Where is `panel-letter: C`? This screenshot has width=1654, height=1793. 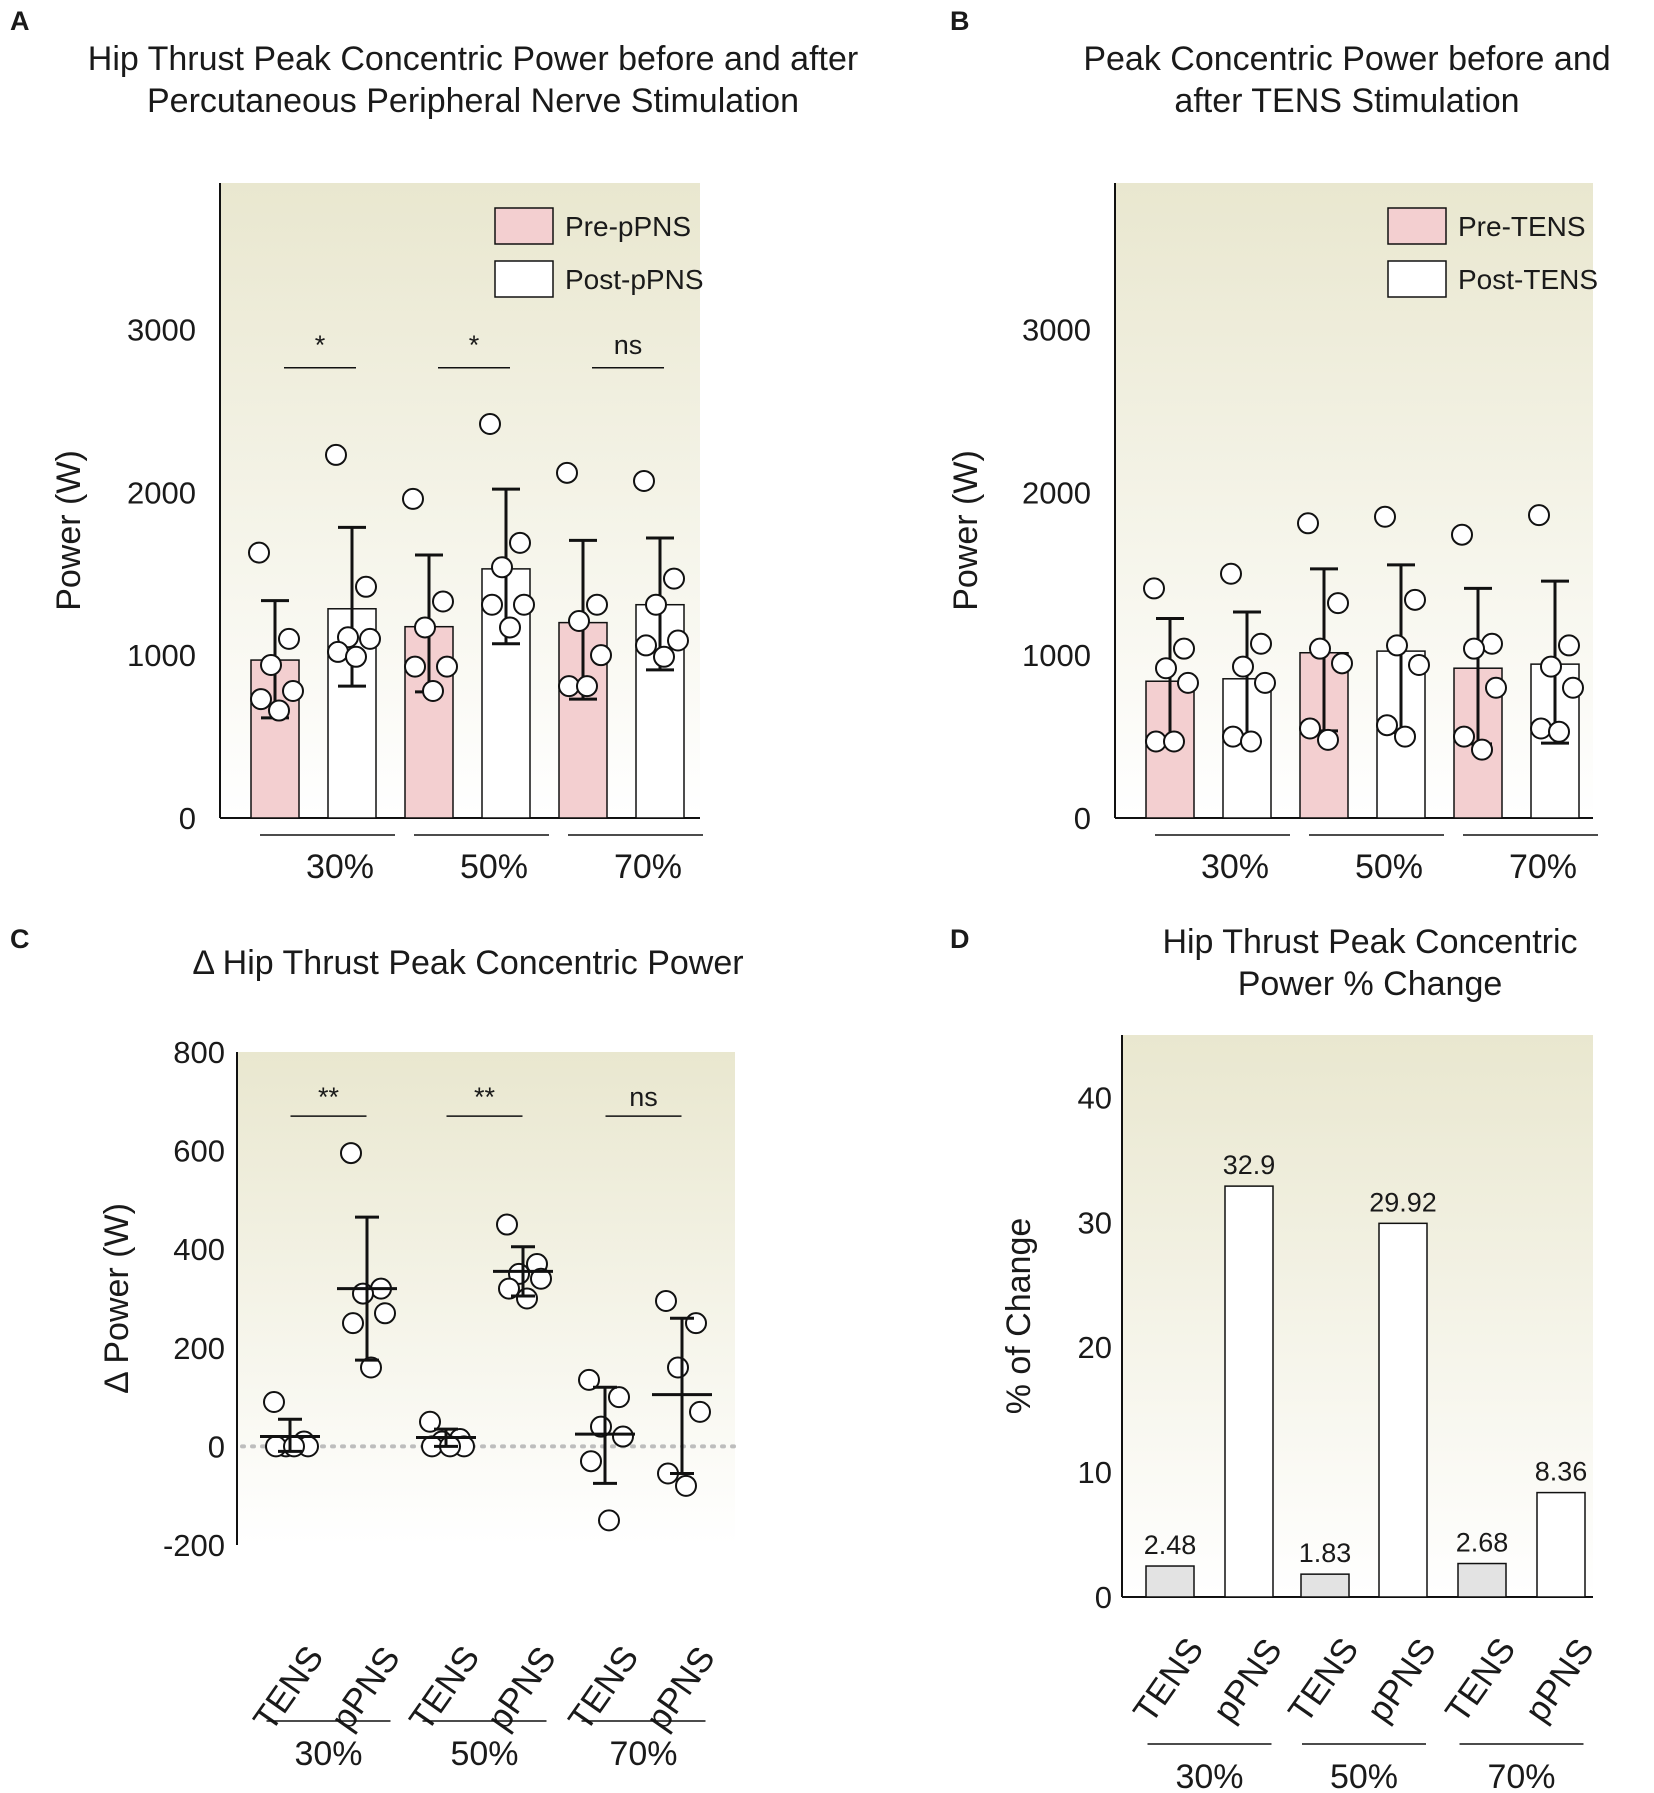 panel-letter: C is located at coordinates (20, 939).